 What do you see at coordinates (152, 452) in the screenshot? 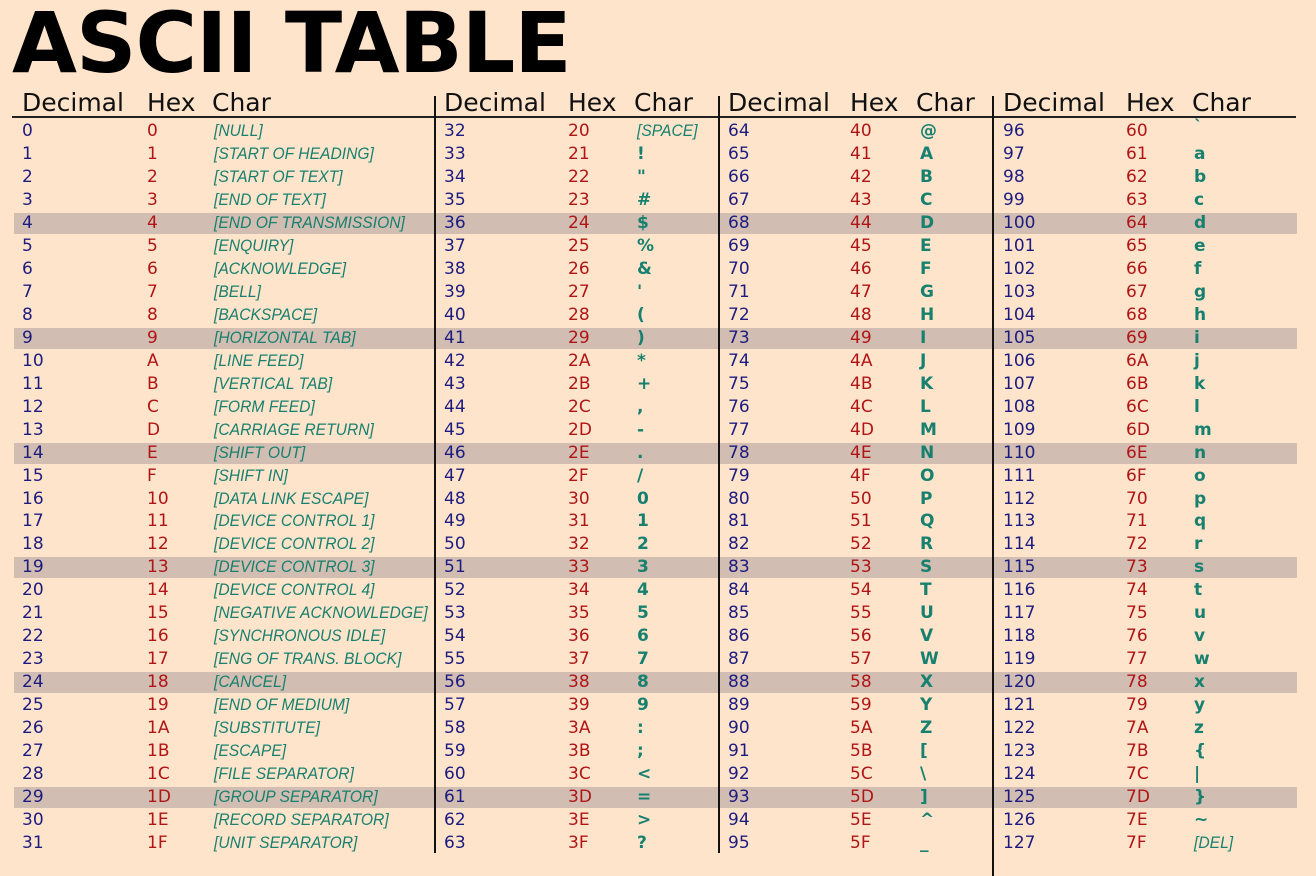
I see `hex-value: E` at bounding box center [152, 452].